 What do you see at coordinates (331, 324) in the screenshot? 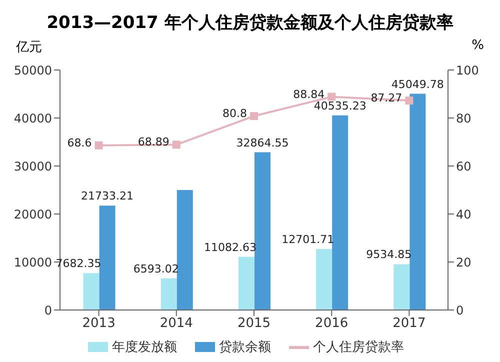
I see `x-tick-label: 2016` at bounding box center [331, 324].